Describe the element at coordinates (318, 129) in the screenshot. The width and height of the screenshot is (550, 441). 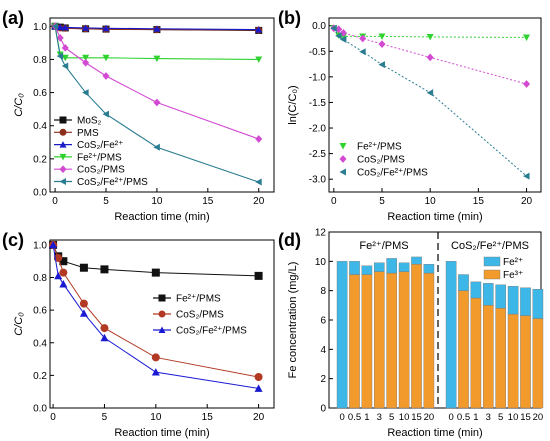
I see `y-tick-label: -2.0` at that location.